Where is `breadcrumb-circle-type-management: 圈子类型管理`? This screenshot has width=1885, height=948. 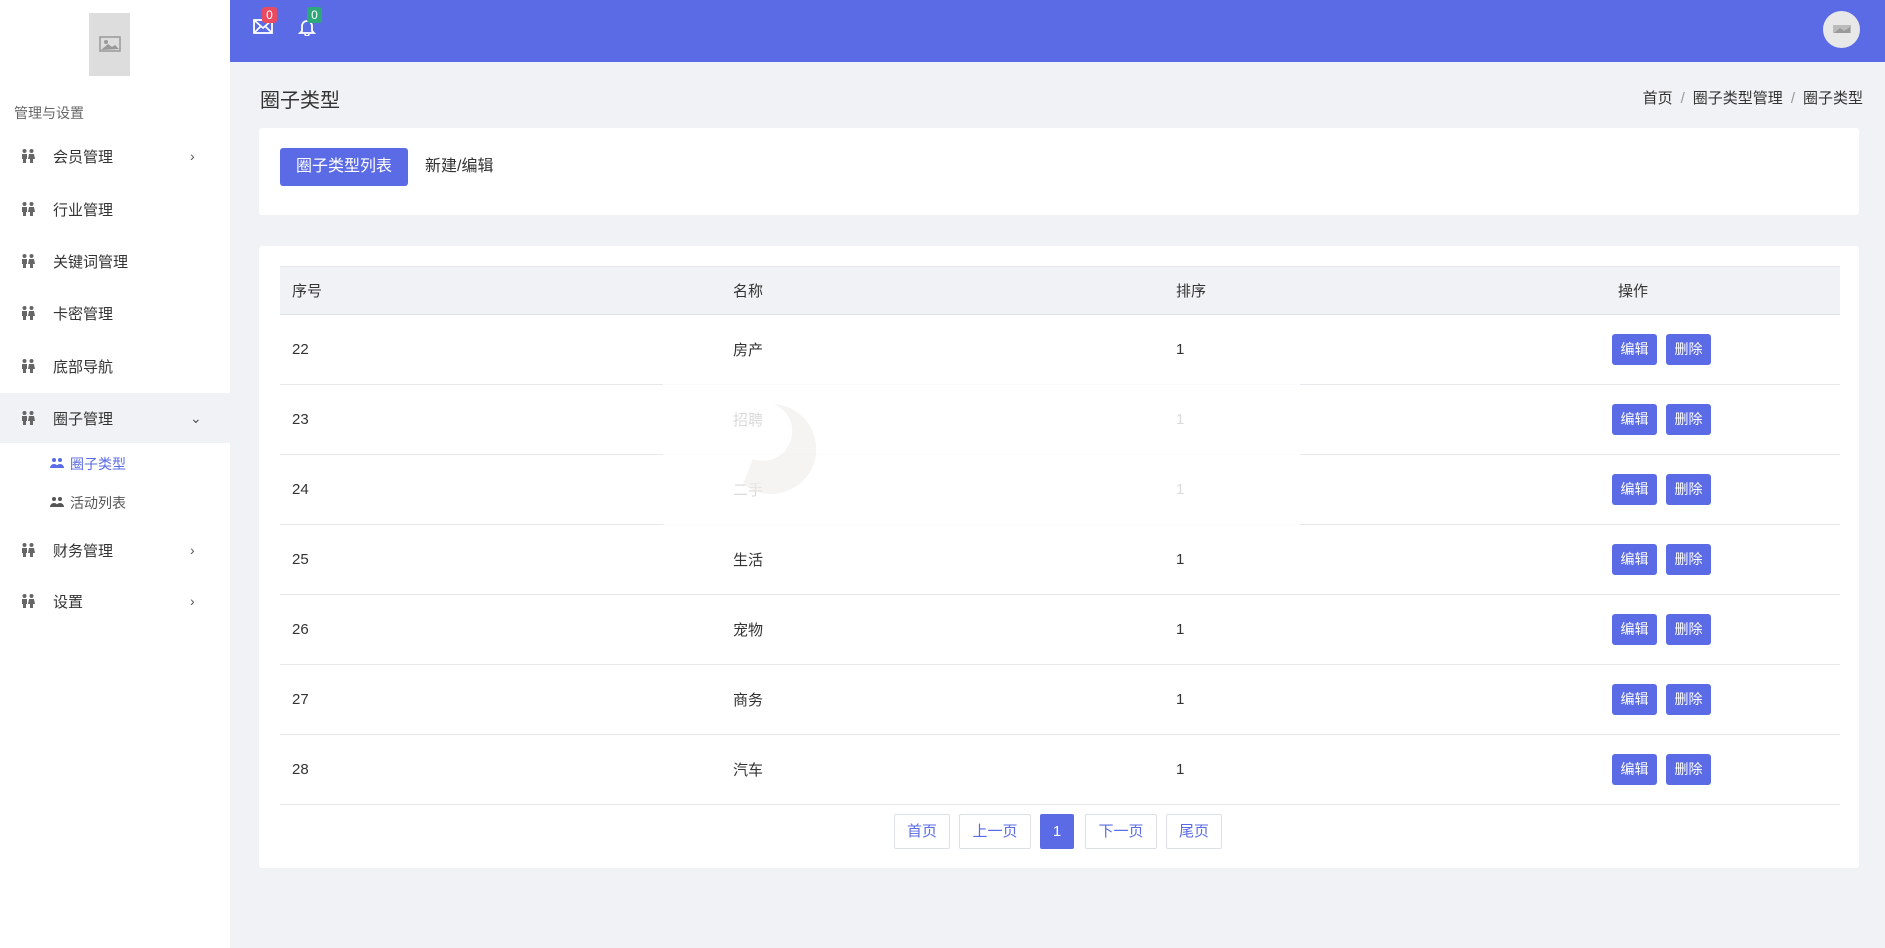 breadcrumb-circle-type-management: 圈子类型管理 is located at coordinates (1737, 98).